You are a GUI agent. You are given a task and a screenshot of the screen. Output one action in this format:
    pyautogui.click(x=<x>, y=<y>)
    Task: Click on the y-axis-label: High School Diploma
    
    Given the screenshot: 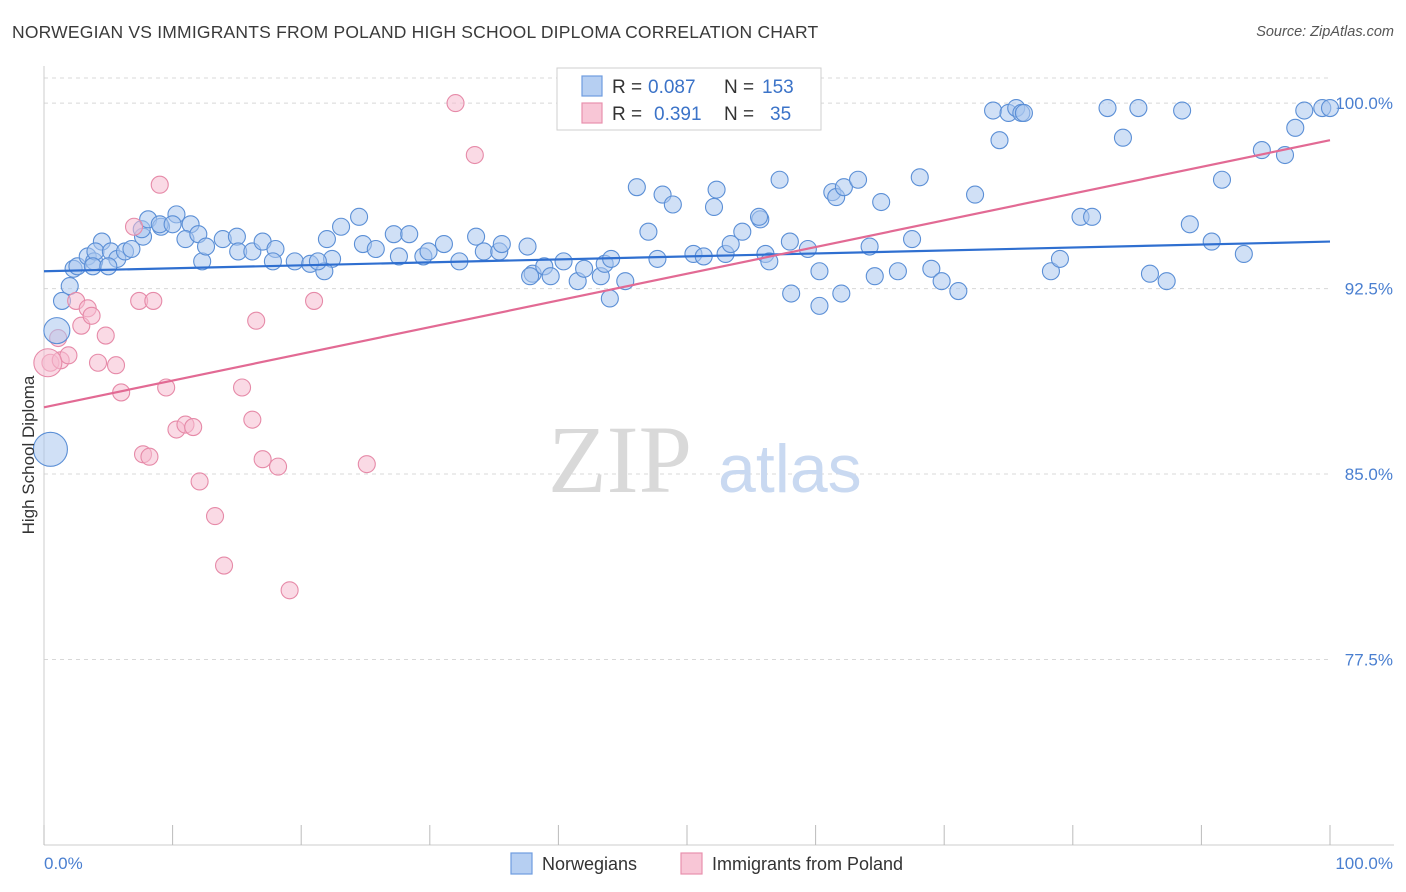 What is the action you would take?
    pyautogui.click(x=28, y=454)
    